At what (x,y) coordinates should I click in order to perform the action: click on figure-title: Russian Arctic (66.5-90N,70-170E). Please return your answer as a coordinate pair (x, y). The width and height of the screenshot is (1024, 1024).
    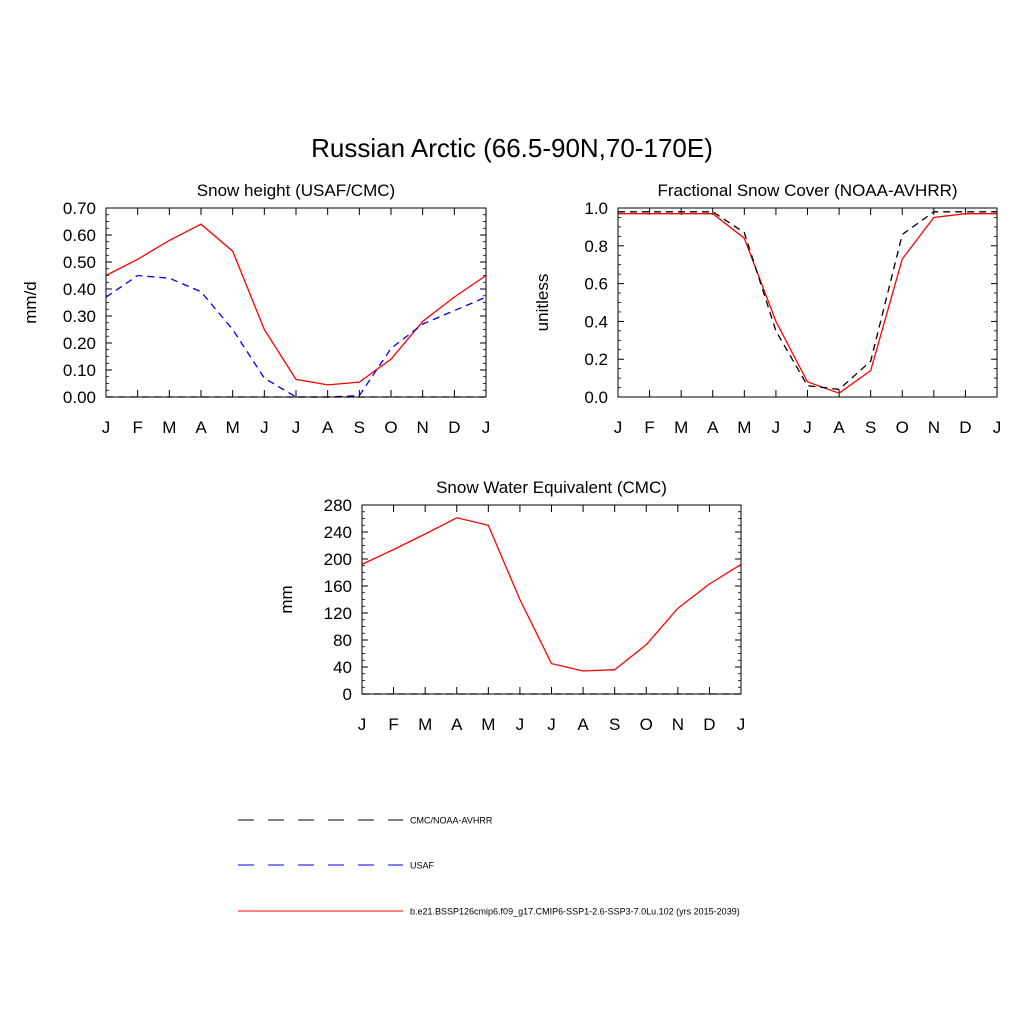
    Looking at the image, I should click on (512, 148).